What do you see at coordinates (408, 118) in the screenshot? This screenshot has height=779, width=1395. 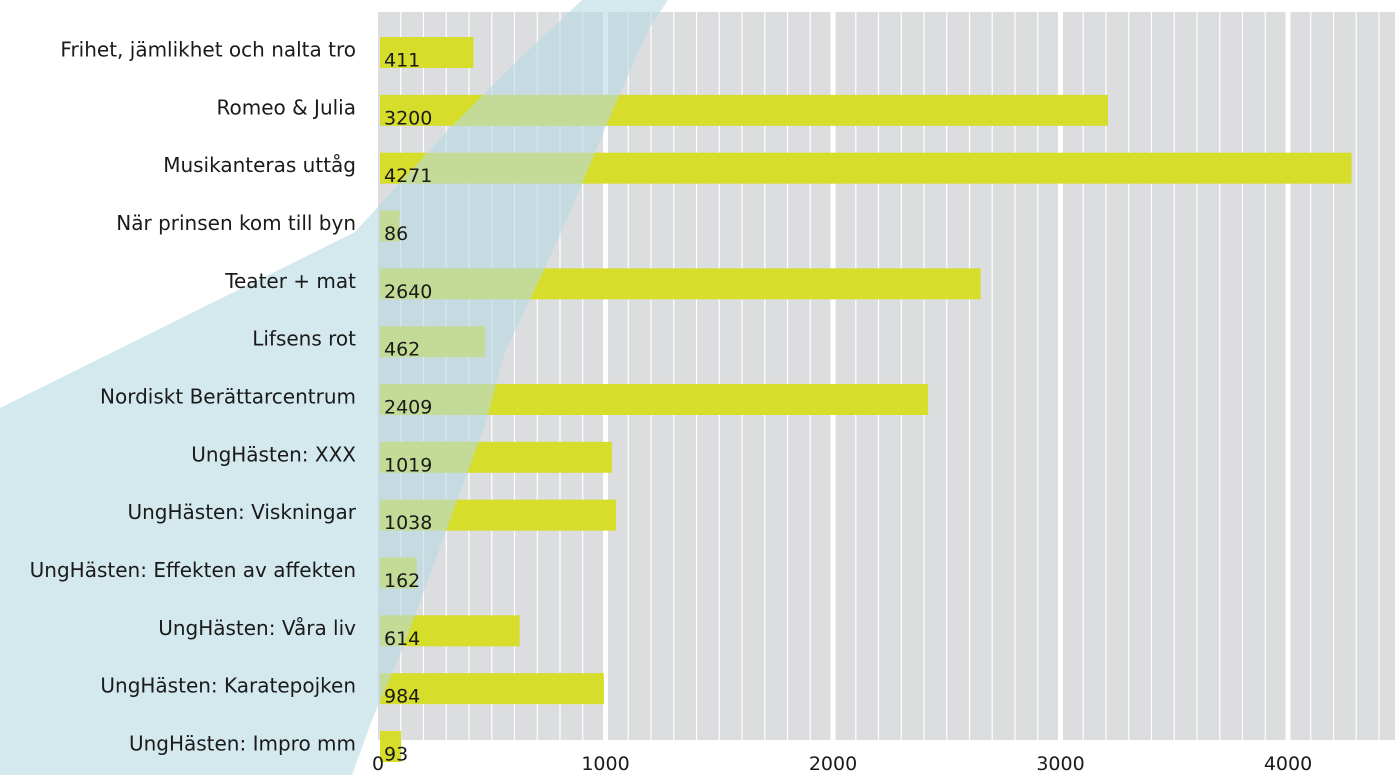 I see `value-label: 3200` at bounding box center [408, 118].